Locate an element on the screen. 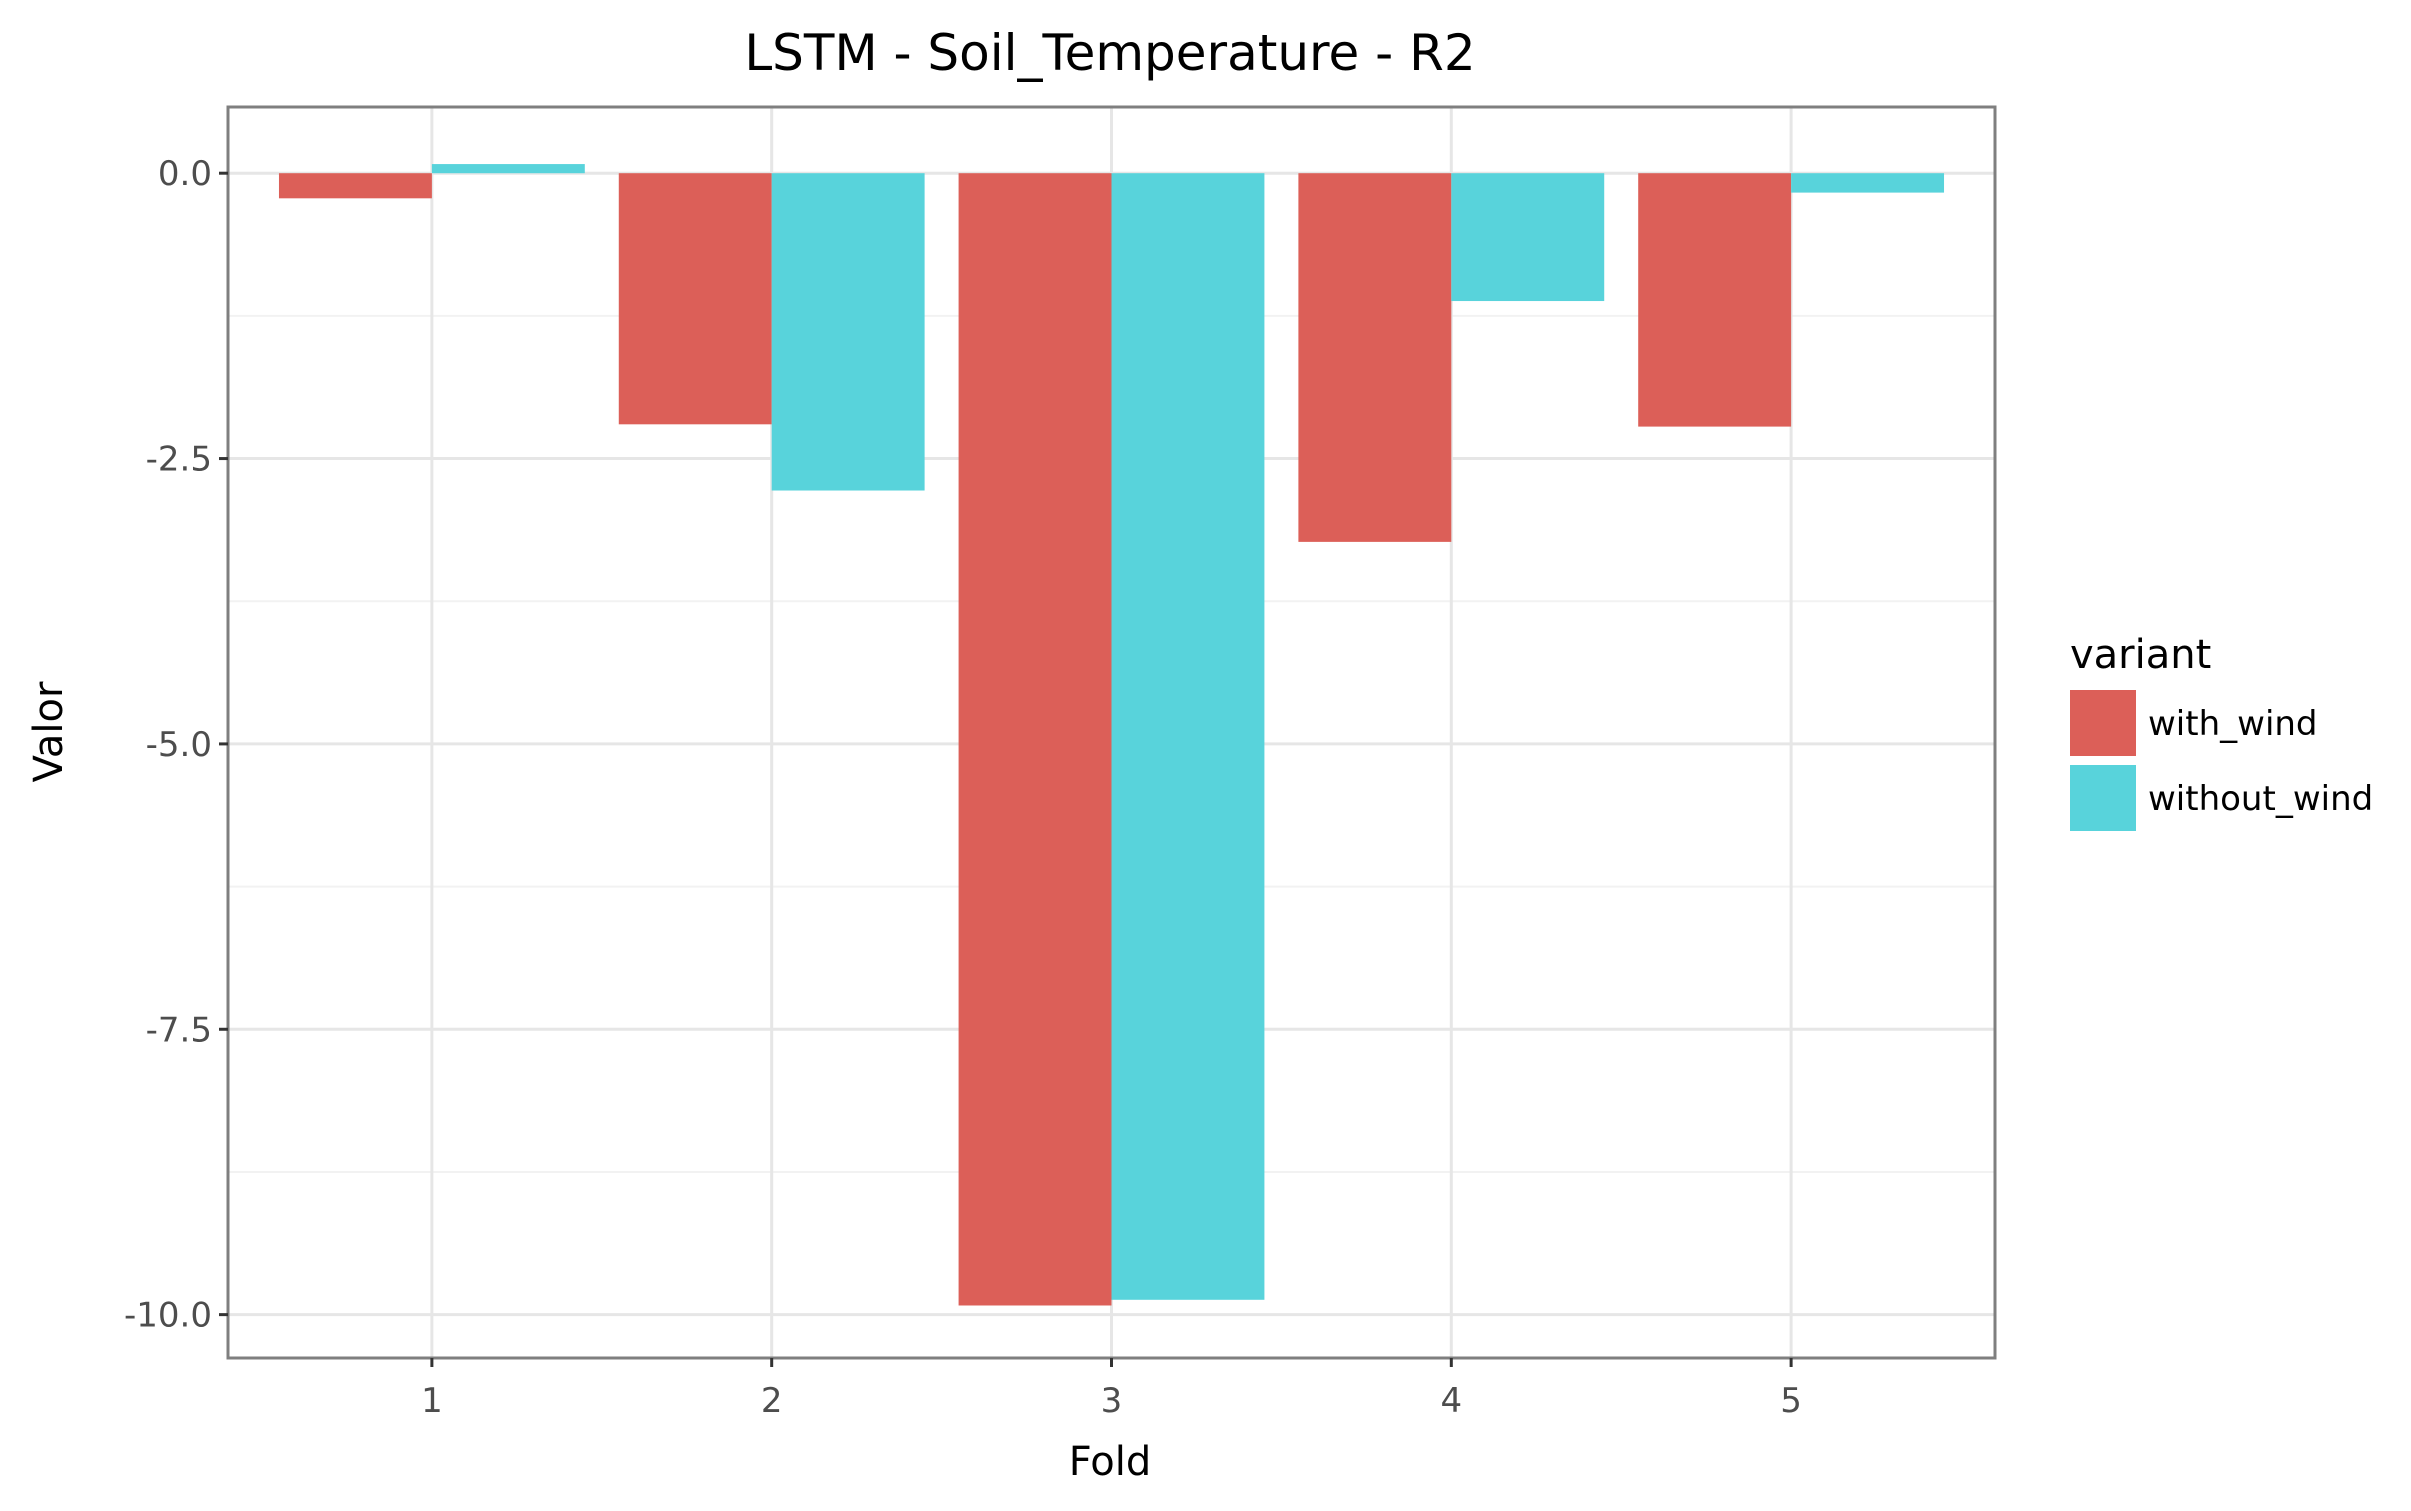 The height and width of the screenshot is (1511, 2411). x-tick-label: 2 is located at coordinates (772, 1401).